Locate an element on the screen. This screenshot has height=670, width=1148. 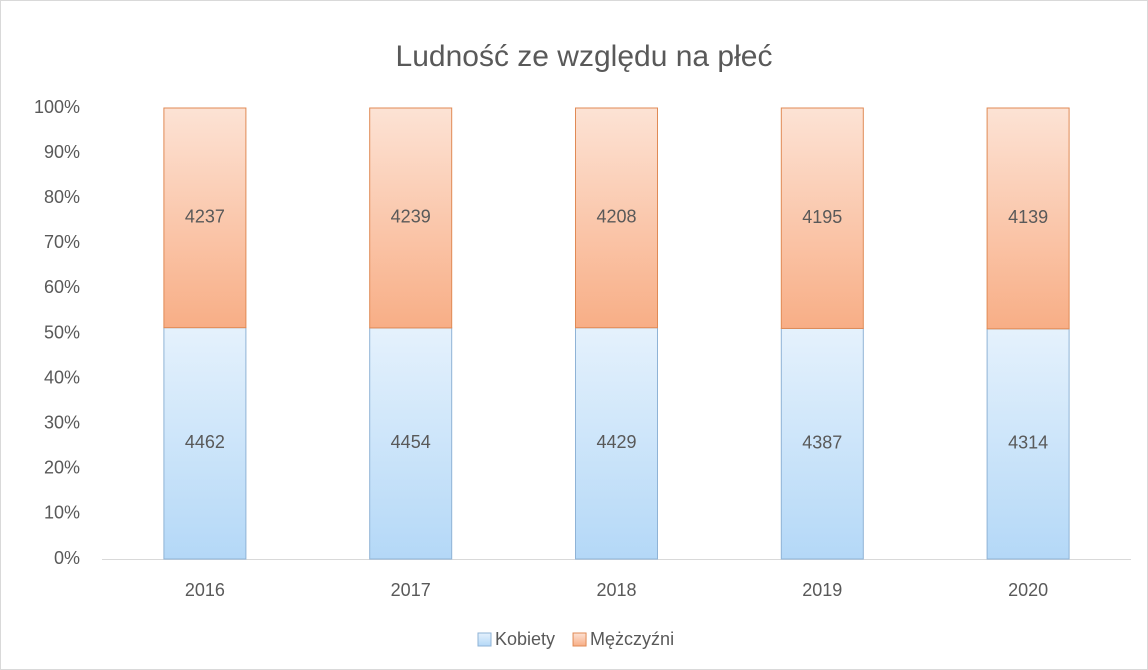
legend-label: Mężczyźni is located at coordinates (632, 639).